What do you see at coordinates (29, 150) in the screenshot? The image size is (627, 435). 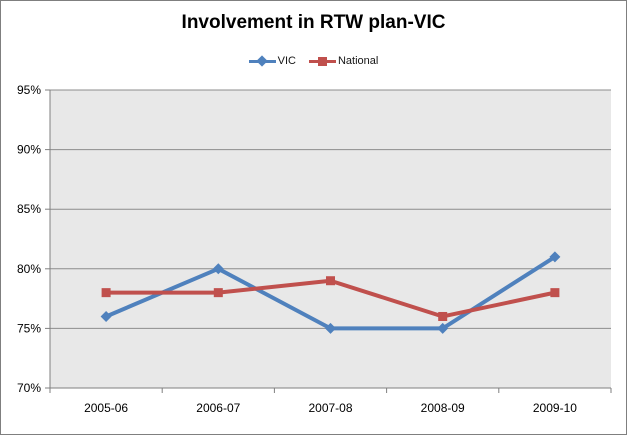 I see `y-tick-label: 90%` at bounding box center [29, 150].